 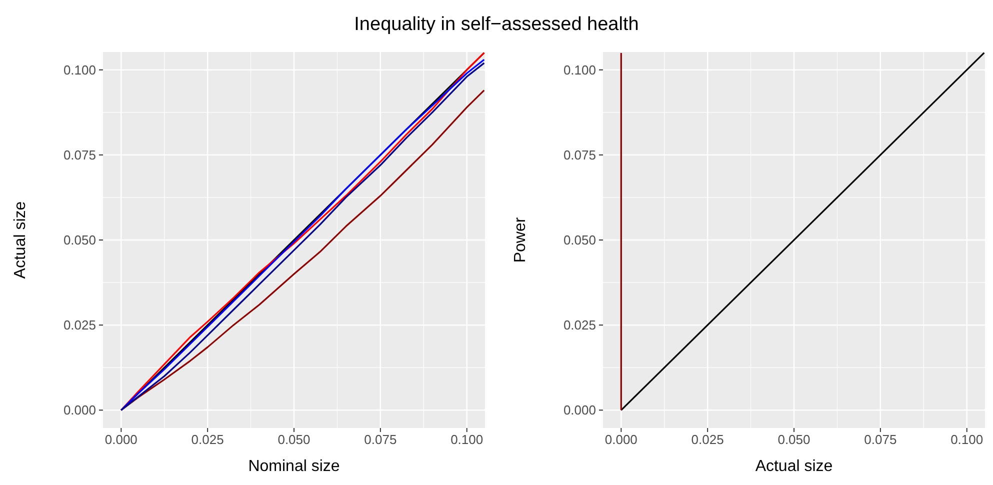 I want to click on x-axis-title: Nominal size, so click(x=294, y=466).